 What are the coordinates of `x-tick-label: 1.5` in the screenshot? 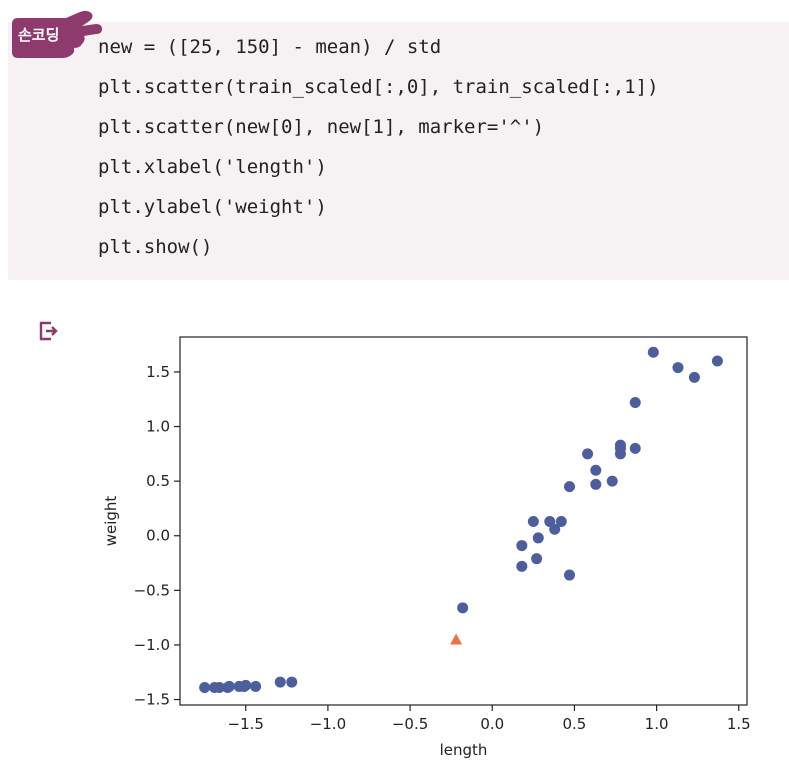 It's located at (739, 724).